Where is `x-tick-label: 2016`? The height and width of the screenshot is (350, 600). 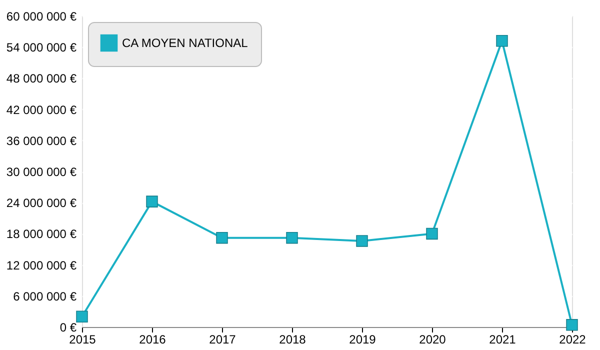 x-tick-label: 2016 is located at coordinates (152, 339).